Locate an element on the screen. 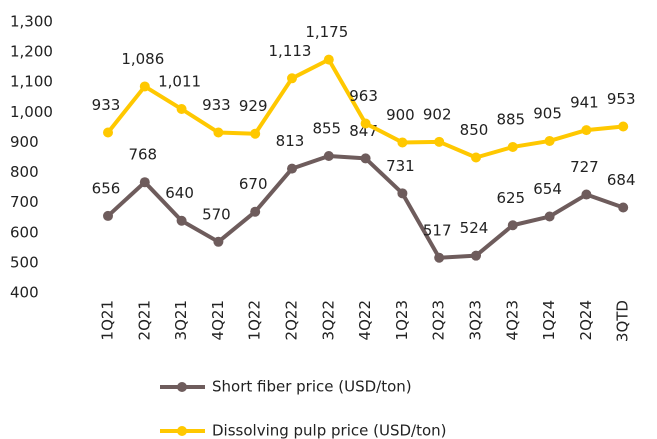  y-tick-label: 500 is located at coordinates (24, 262).